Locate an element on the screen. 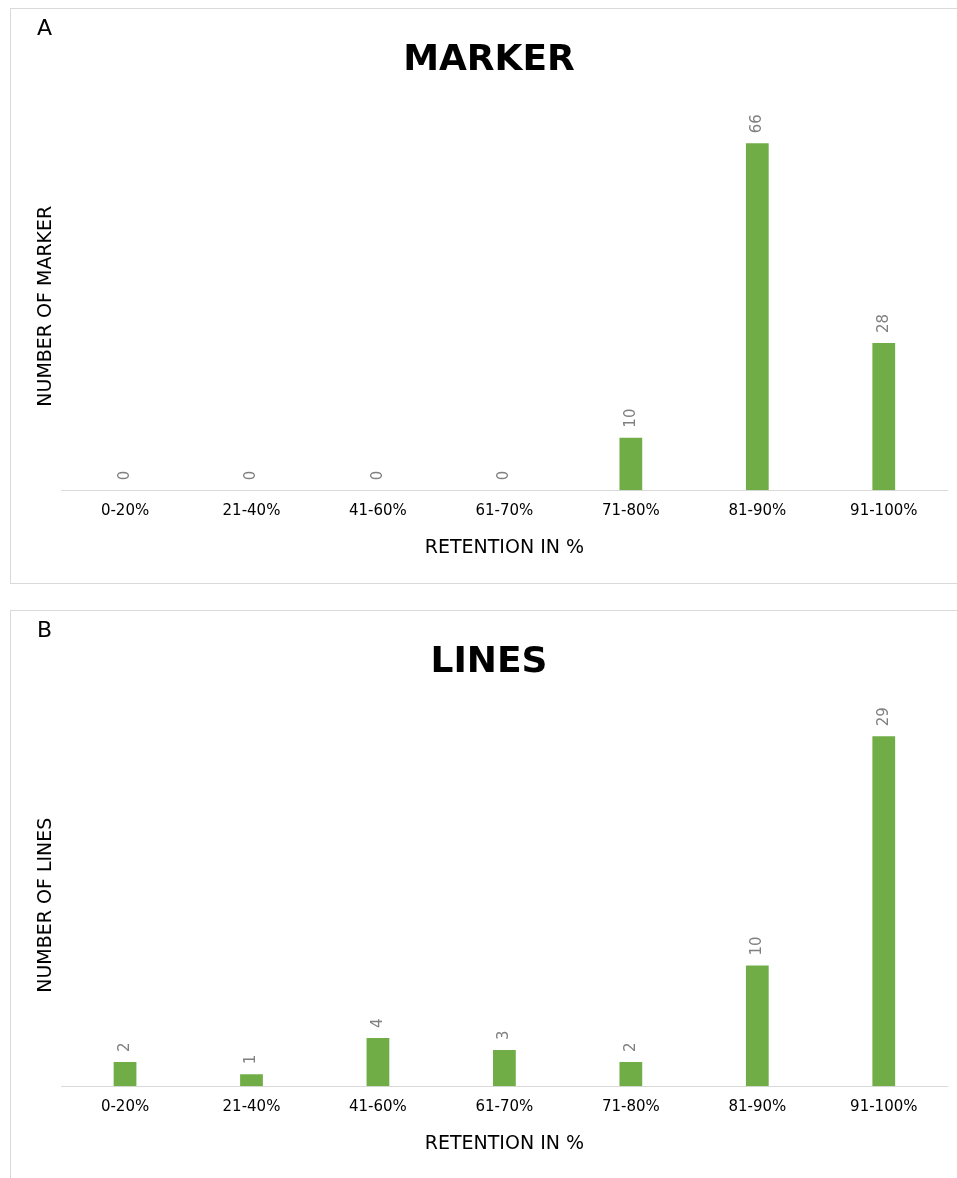 The image size is (957, 1178). text: B is located at coordinates (45, 629).